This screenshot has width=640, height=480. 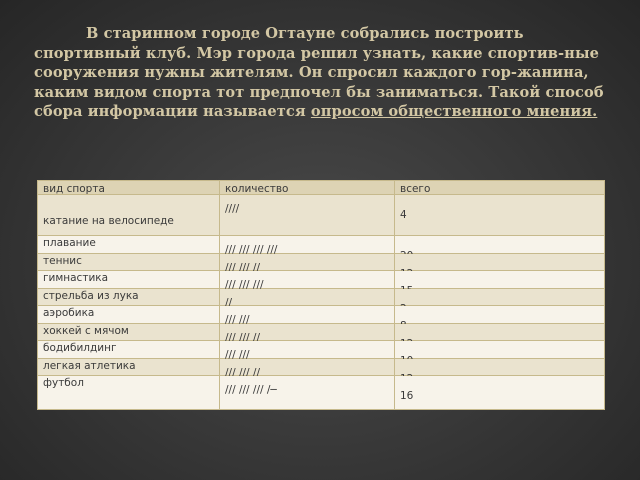 I want to click on table-row: аэробика /// /// 8, so click(x=321, y=318).